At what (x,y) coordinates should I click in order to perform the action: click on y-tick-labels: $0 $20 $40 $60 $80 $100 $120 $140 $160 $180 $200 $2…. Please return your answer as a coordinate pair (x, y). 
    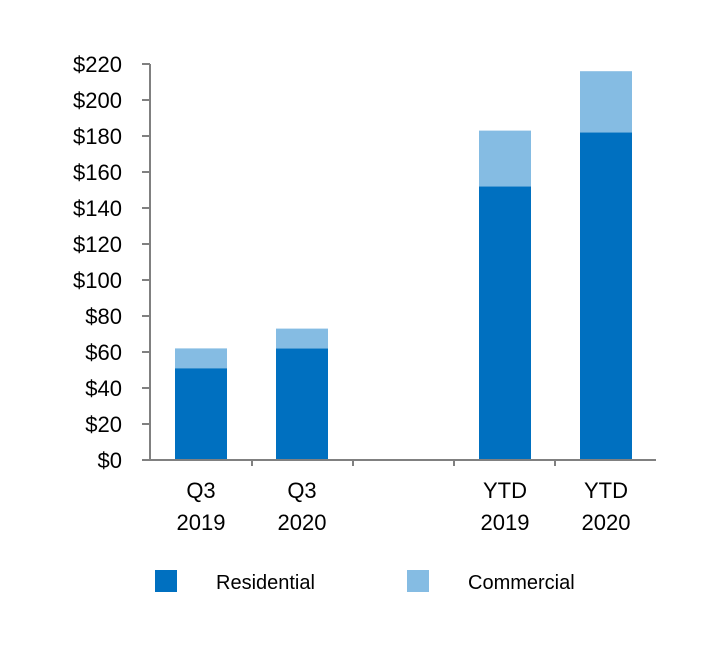
    Looking at the image, I should click on (97, 262).